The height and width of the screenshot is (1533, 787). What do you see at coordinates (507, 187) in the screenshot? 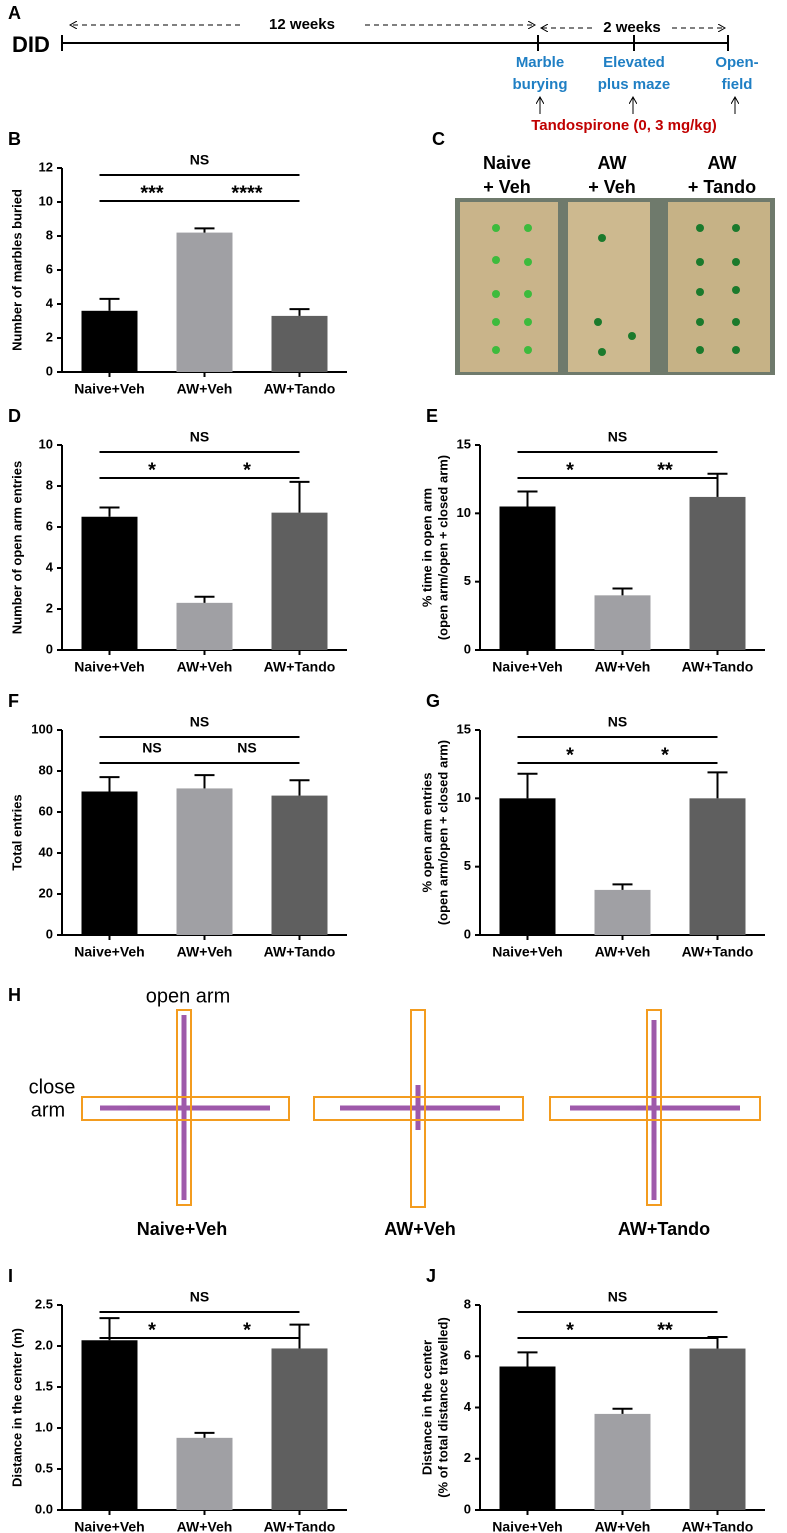
I see `group-label: + Veh` at bounding box center [507, 187].